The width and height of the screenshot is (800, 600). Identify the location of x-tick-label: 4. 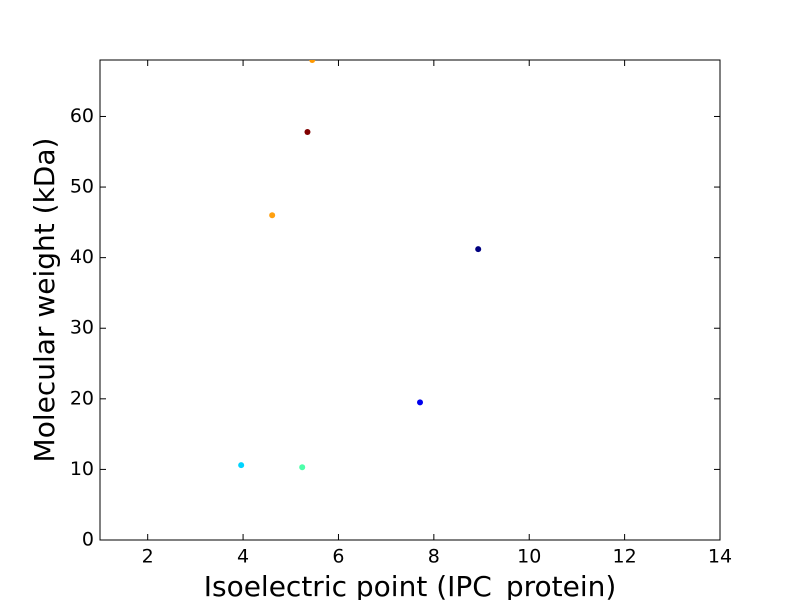
(243, 557).